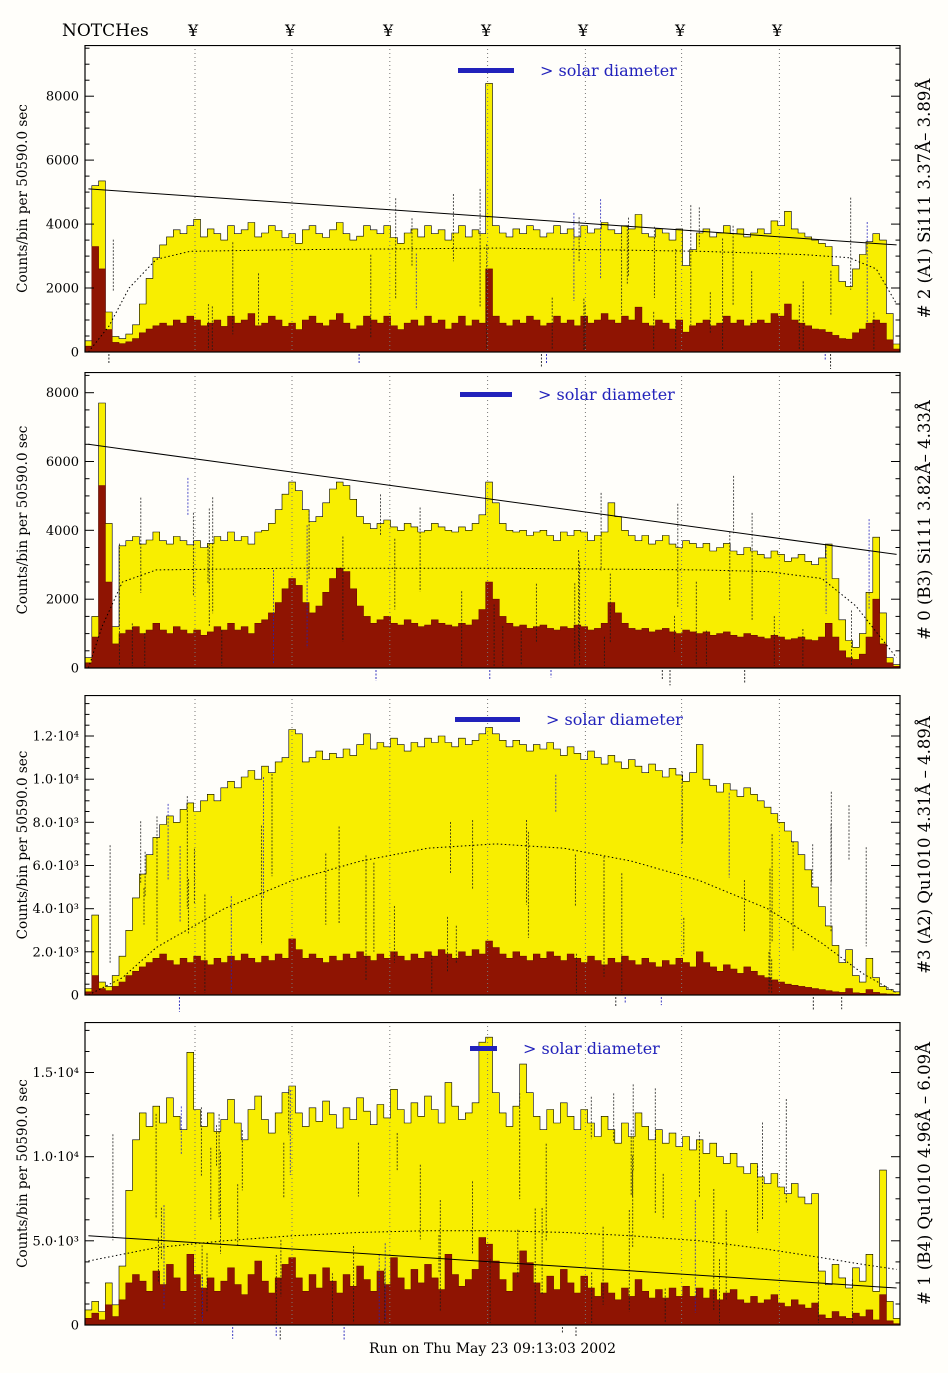 The height and width of the screenshot is (1373, 948). What do you see at coordinates (492, 1349) in the screenshot?
I see `run-timestamp: Run on Thu May 23 09:13:03 2002` at bounding box center [492, 1349].